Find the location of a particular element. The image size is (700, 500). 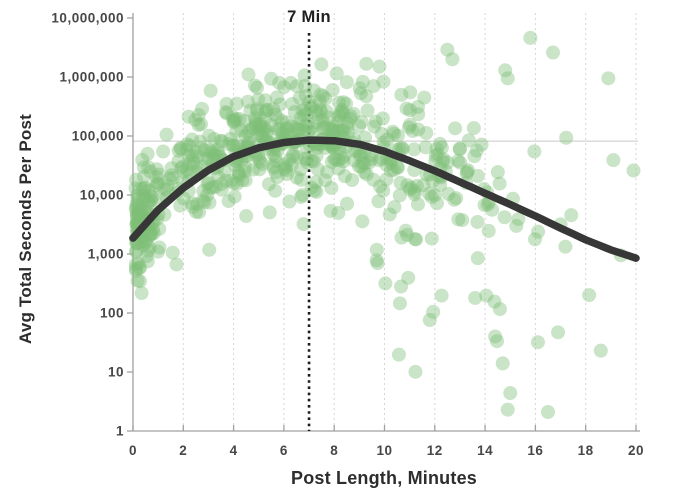

x-tick-label: 20 is located at coordinates (636, 450).